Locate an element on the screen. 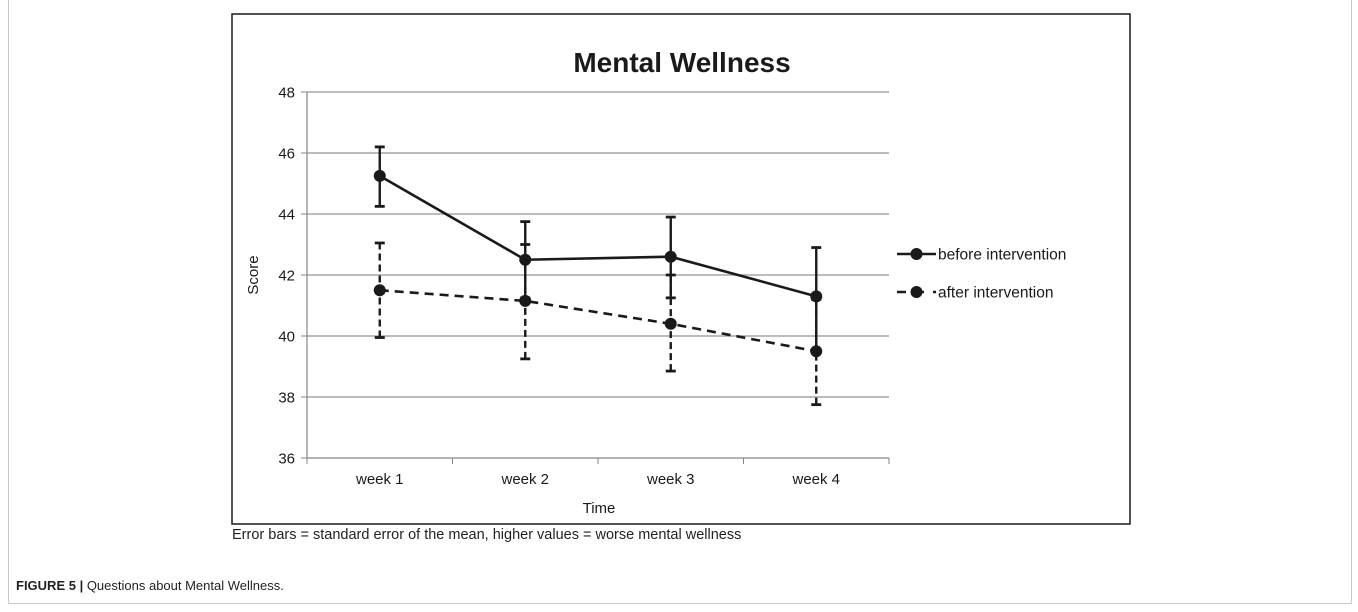 The height and width of the screenshot is (612, 1358). series is located at coordinates (598, 276).